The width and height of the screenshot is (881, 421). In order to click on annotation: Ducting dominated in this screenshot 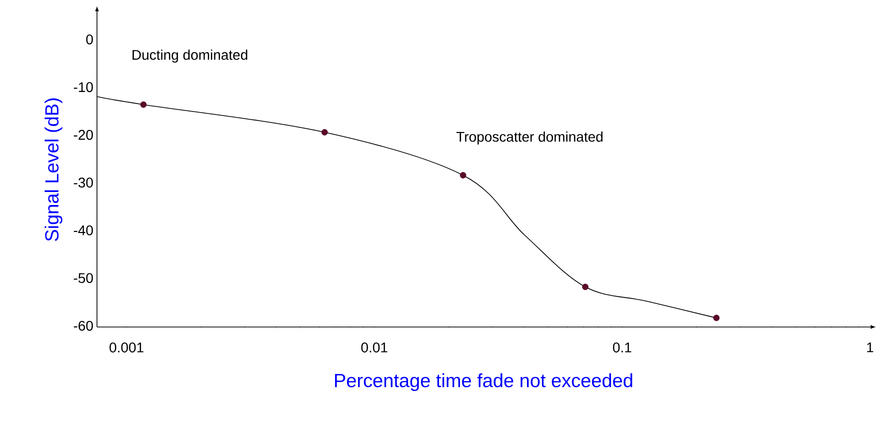, I will do `click(190, 56)`.